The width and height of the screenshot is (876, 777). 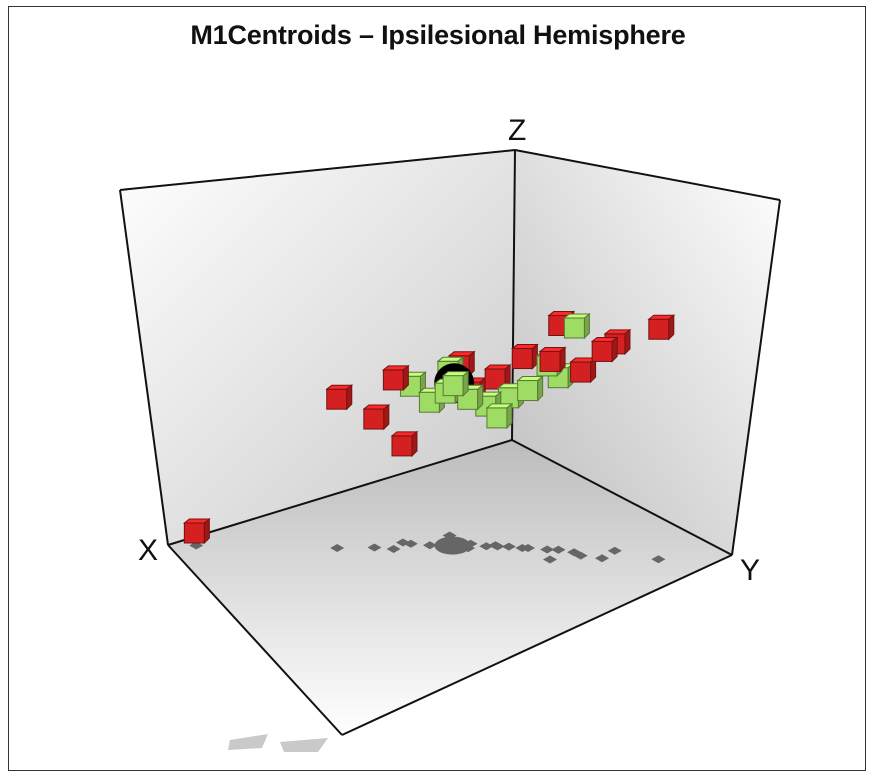 I want to click on floor-shadows, so click(x=427, y=547).